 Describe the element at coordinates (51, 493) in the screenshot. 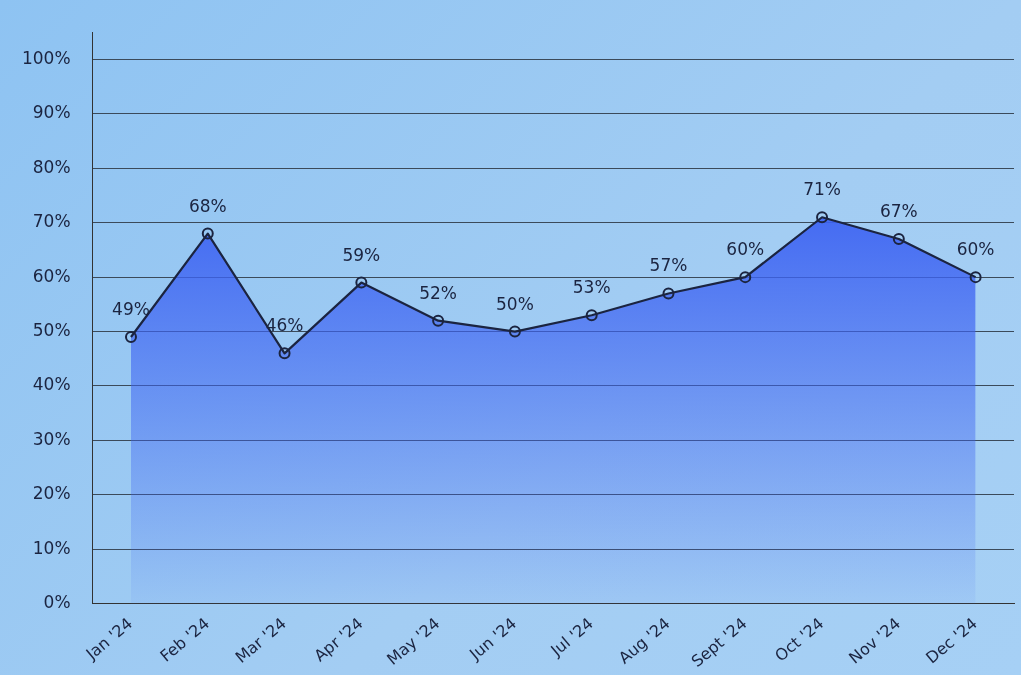

I see `y-tick-label: 20%` at that location.